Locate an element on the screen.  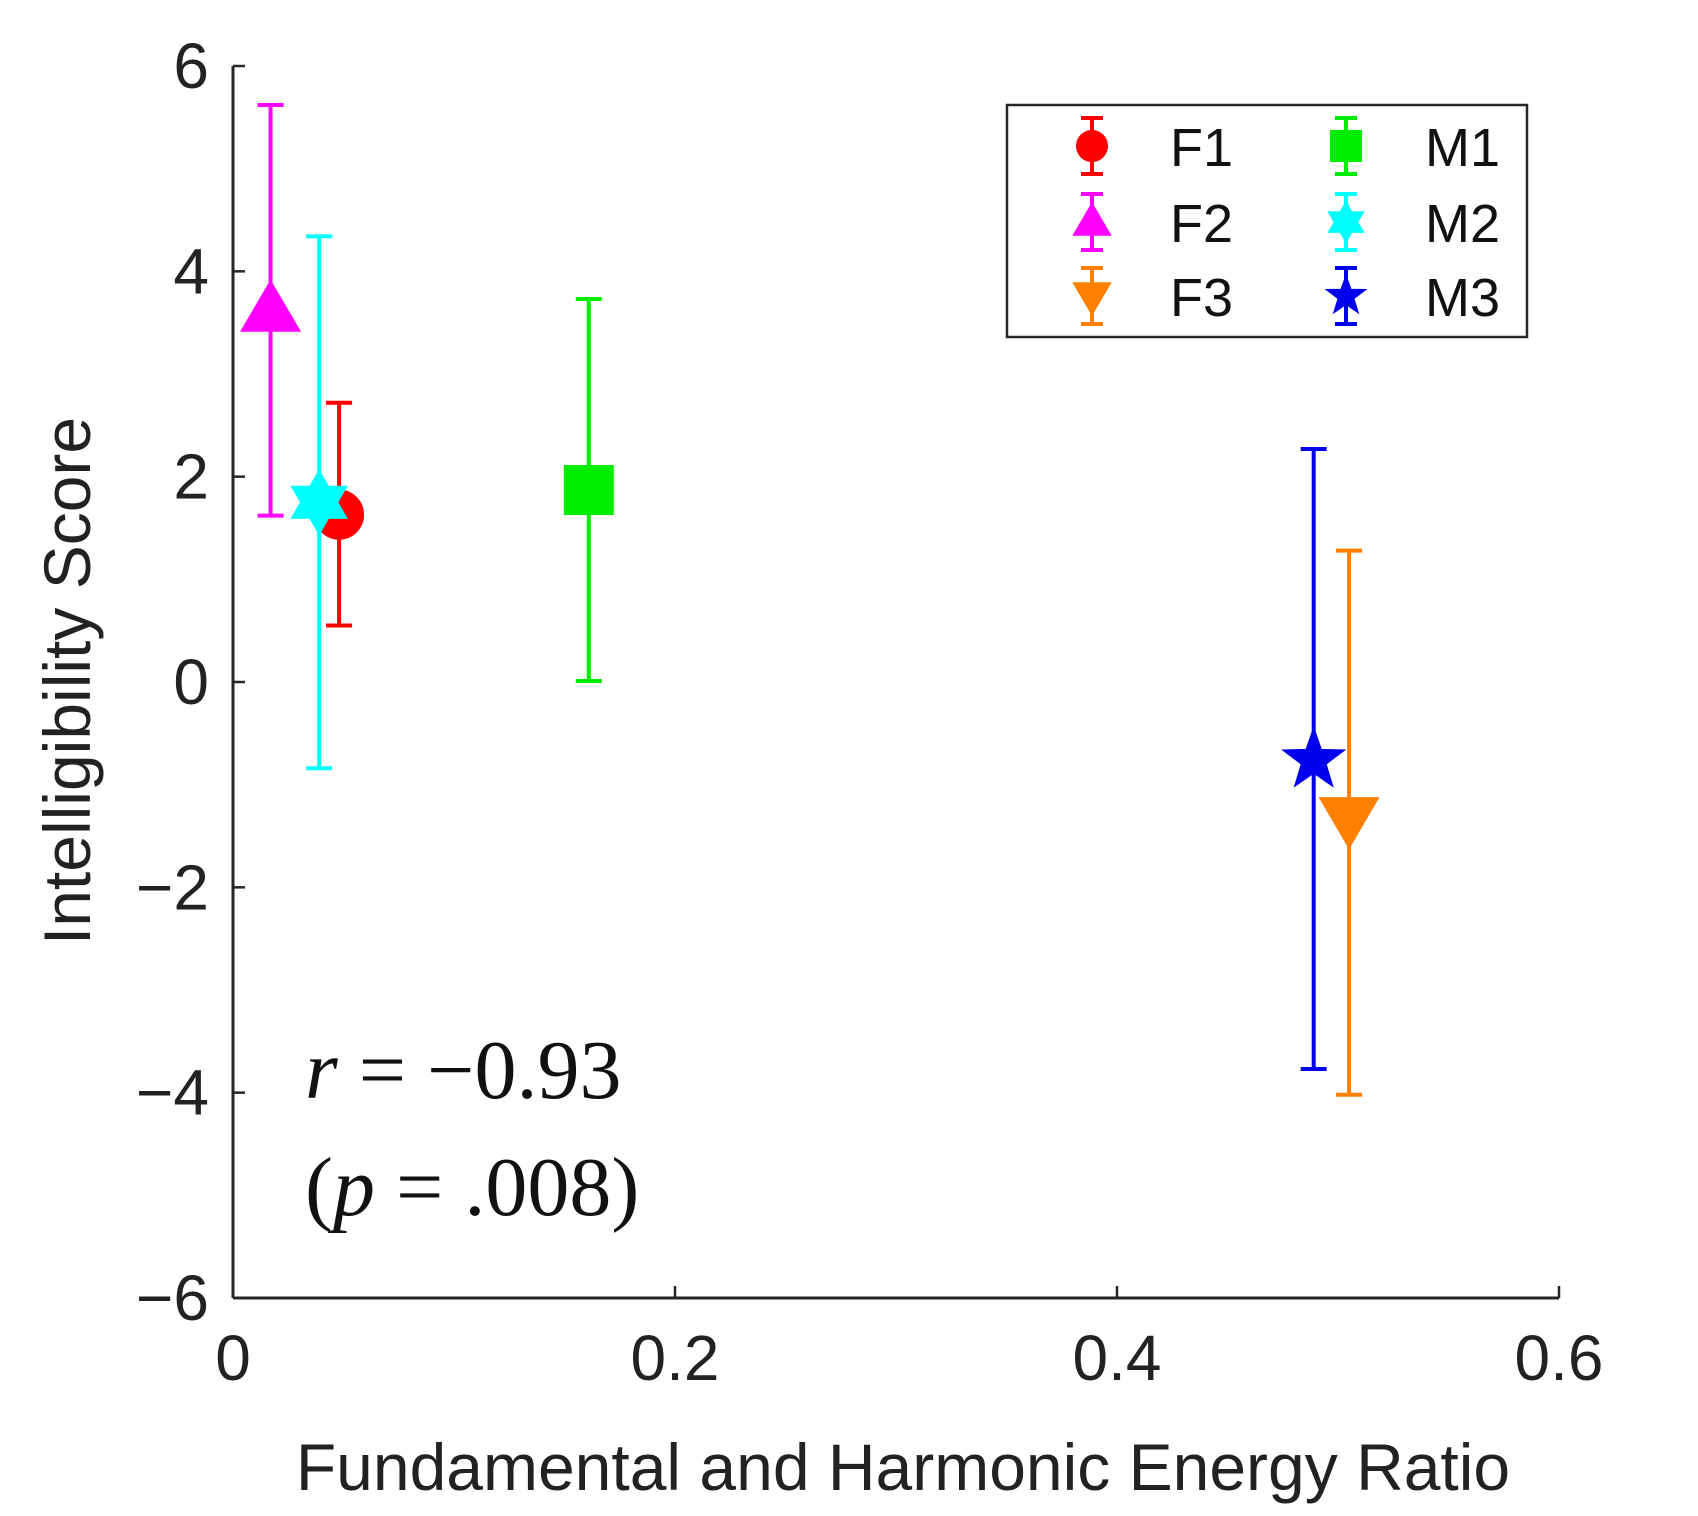
y-tick-label: −2 is located at coordinates (172, 887).